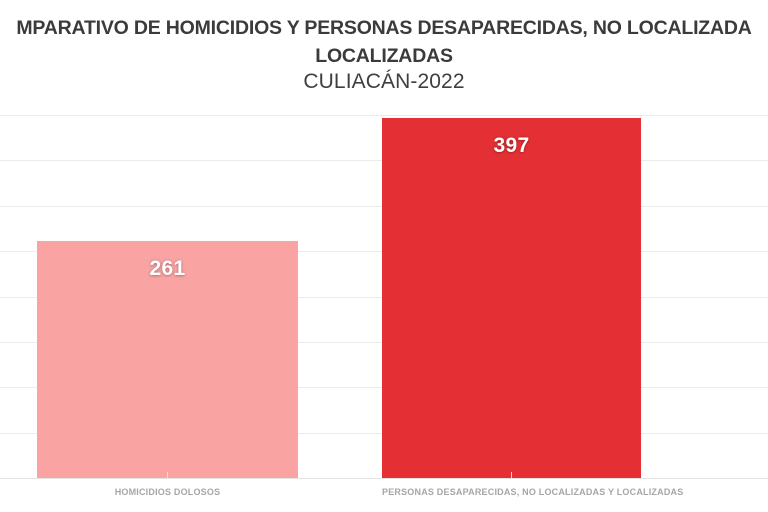 This screenshot has height=512, width=768. I want to click on bar-value-label: 397, so click(511, 145).